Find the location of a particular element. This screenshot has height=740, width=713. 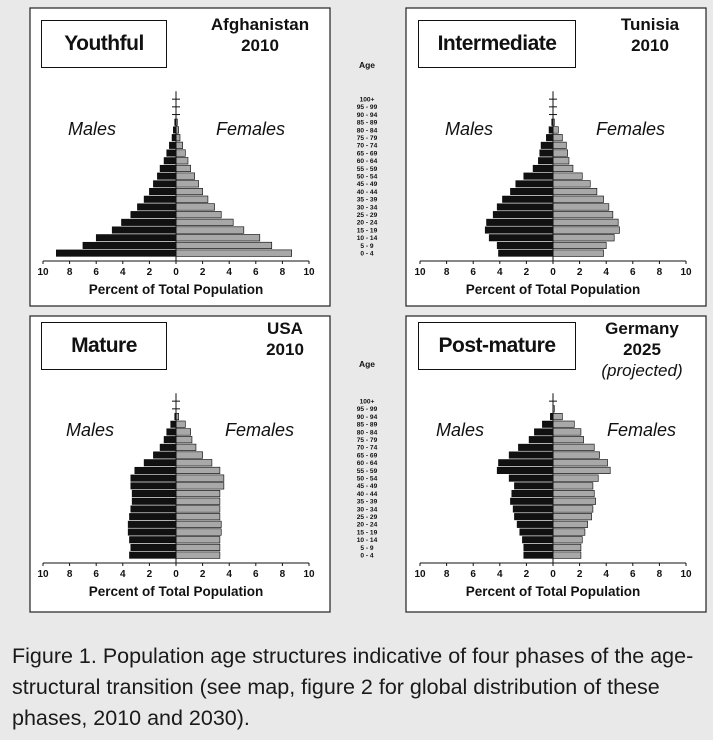

males-label: Males is located at coordinates (90, 430).